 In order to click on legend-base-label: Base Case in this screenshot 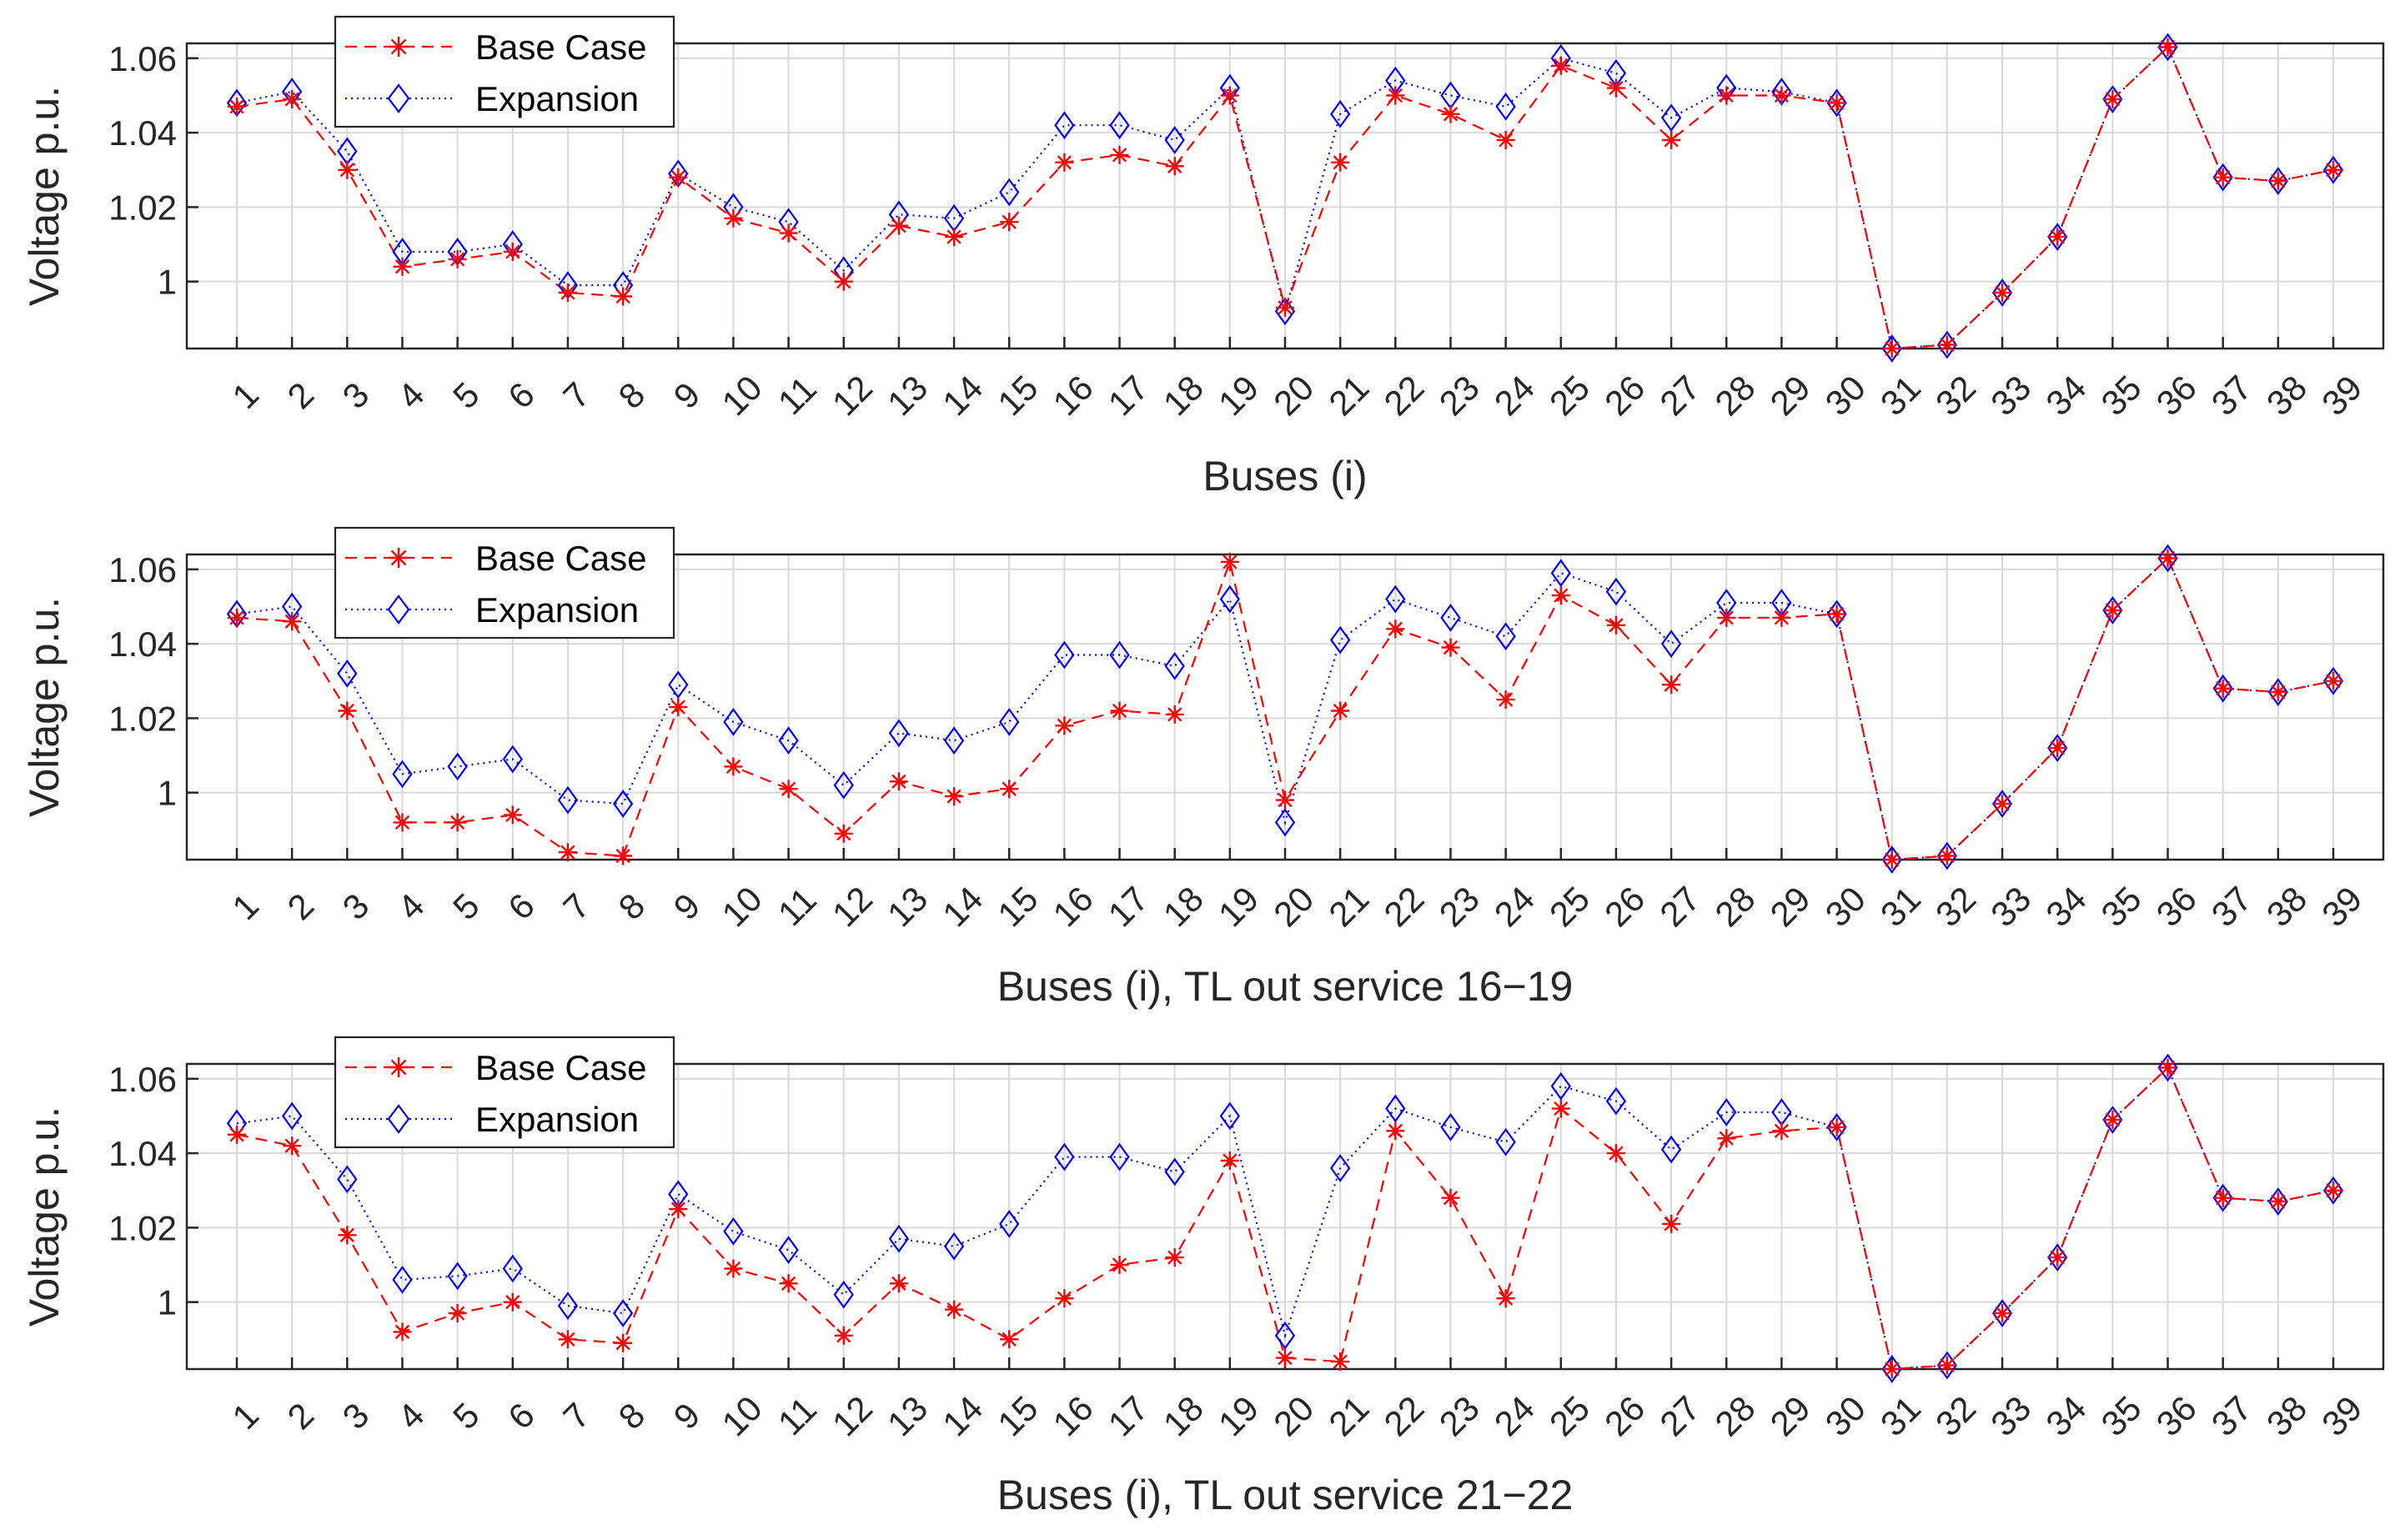, I will do `click(560, 47)`.